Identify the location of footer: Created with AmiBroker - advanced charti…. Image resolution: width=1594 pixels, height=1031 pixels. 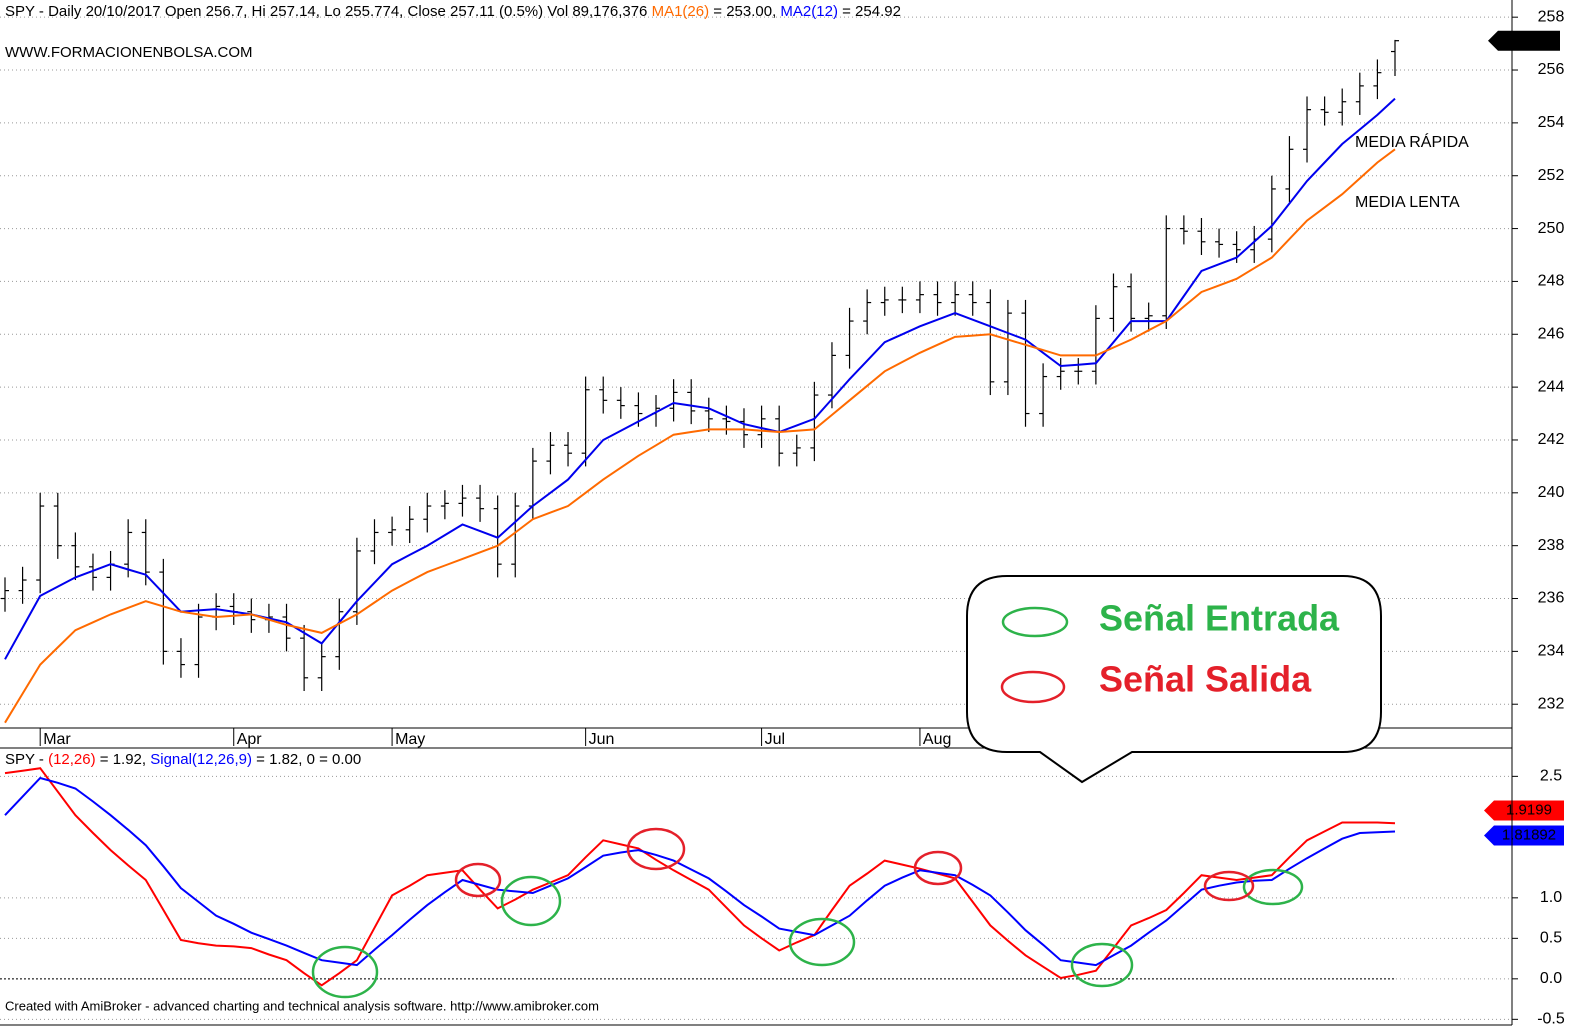
(302, 1005).